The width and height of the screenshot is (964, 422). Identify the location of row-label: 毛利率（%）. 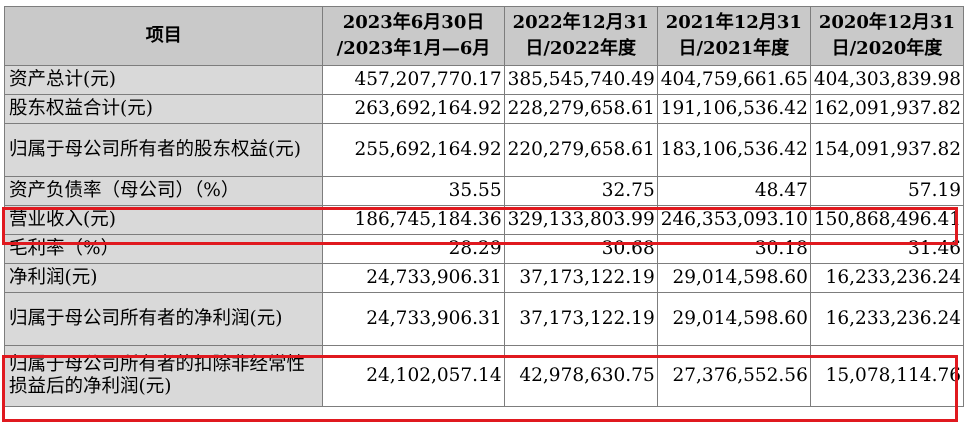
(163, 249).